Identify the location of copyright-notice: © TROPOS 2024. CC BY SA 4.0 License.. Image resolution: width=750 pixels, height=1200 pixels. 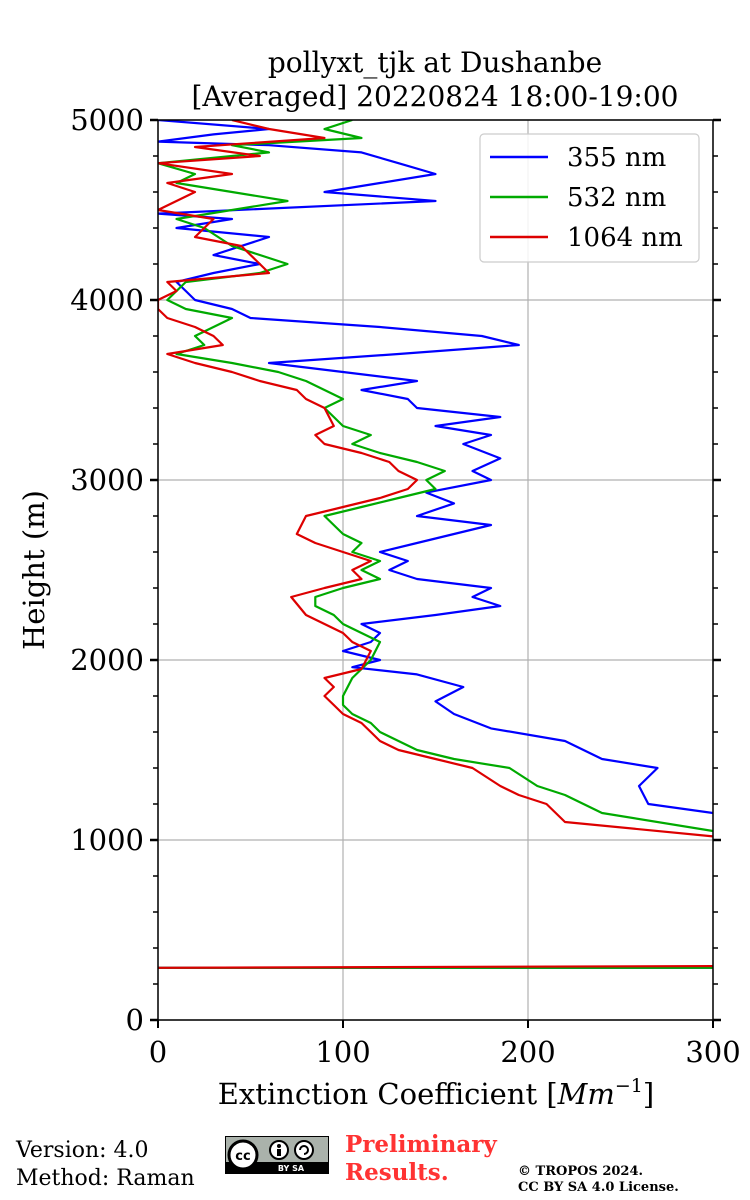
(598, 1180).